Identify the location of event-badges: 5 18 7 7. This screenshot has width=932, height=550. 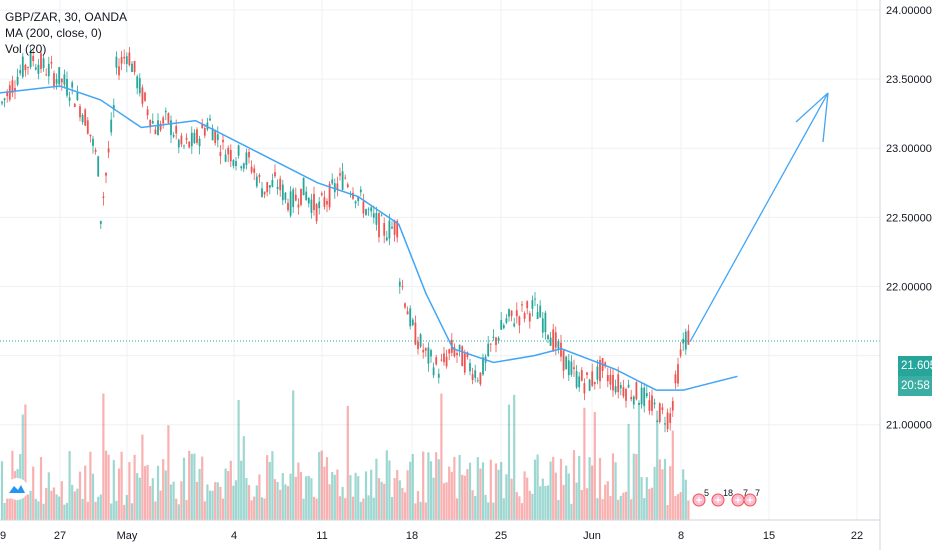
(726, 497).